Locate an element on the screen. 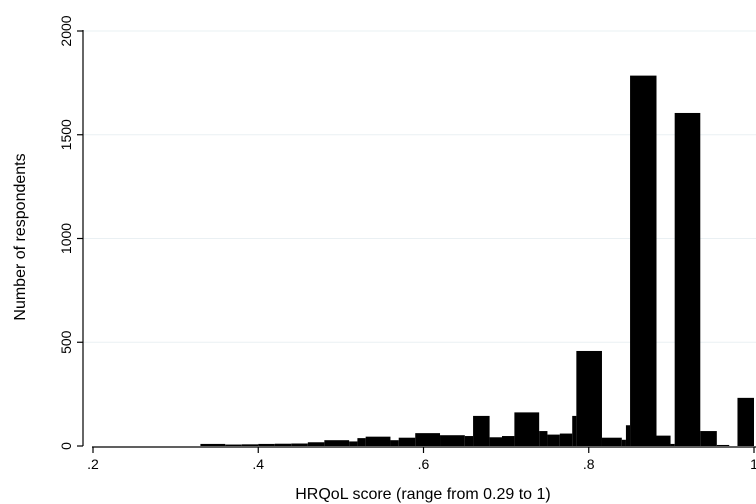 The width and height of the screenshot is (756, 504). x-tick-label-3: .8 is located at coordinates (589, 464).